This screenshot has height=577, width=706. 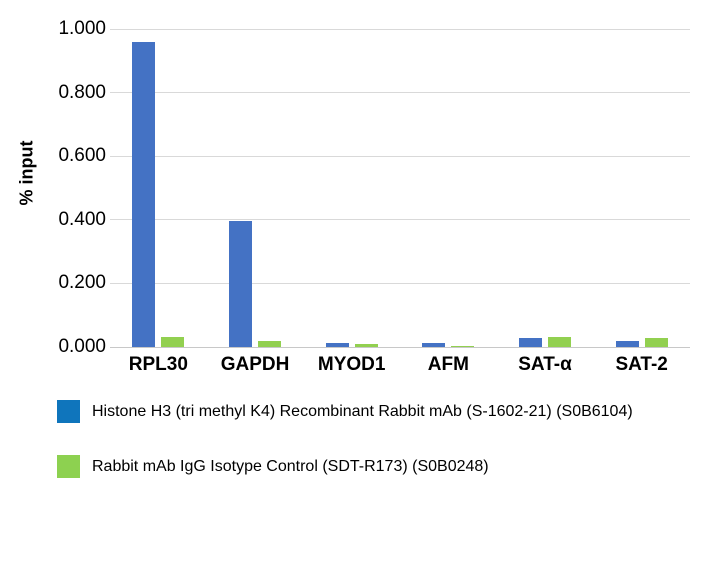 I want to click on x-category-label-GAPDH: GAPDH, so click(x=255, y=364).